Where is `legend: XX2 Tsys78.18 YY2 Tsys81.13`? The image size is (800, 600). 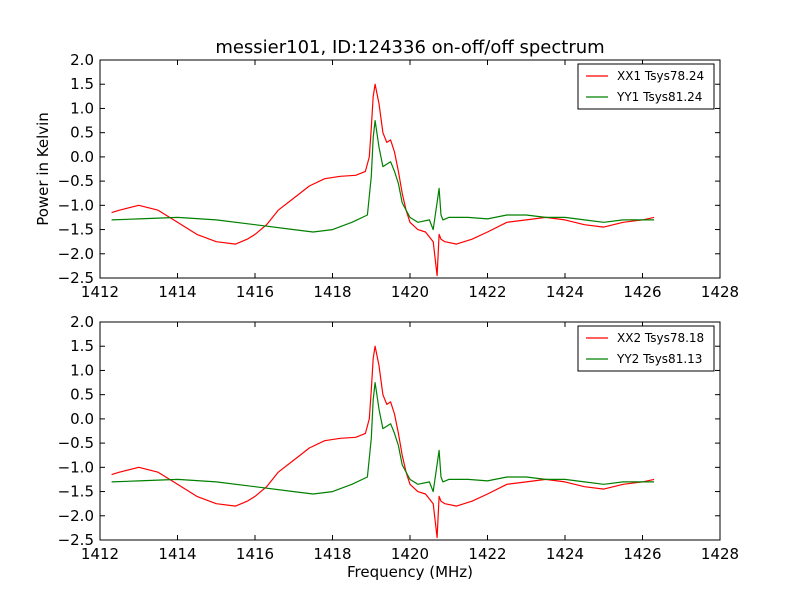 legend: XX2 Tsys78.18 YY2 Tsys81.13 is located at coordinates (646, 348).